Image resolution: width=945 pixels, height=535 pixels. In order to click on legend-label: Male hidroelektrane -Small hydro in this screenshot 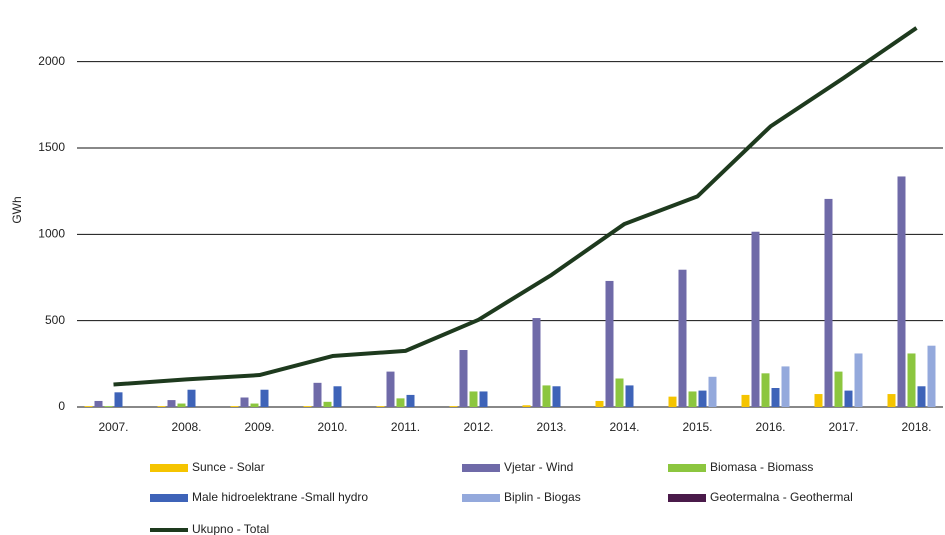, I will do `click(280, 497)`.